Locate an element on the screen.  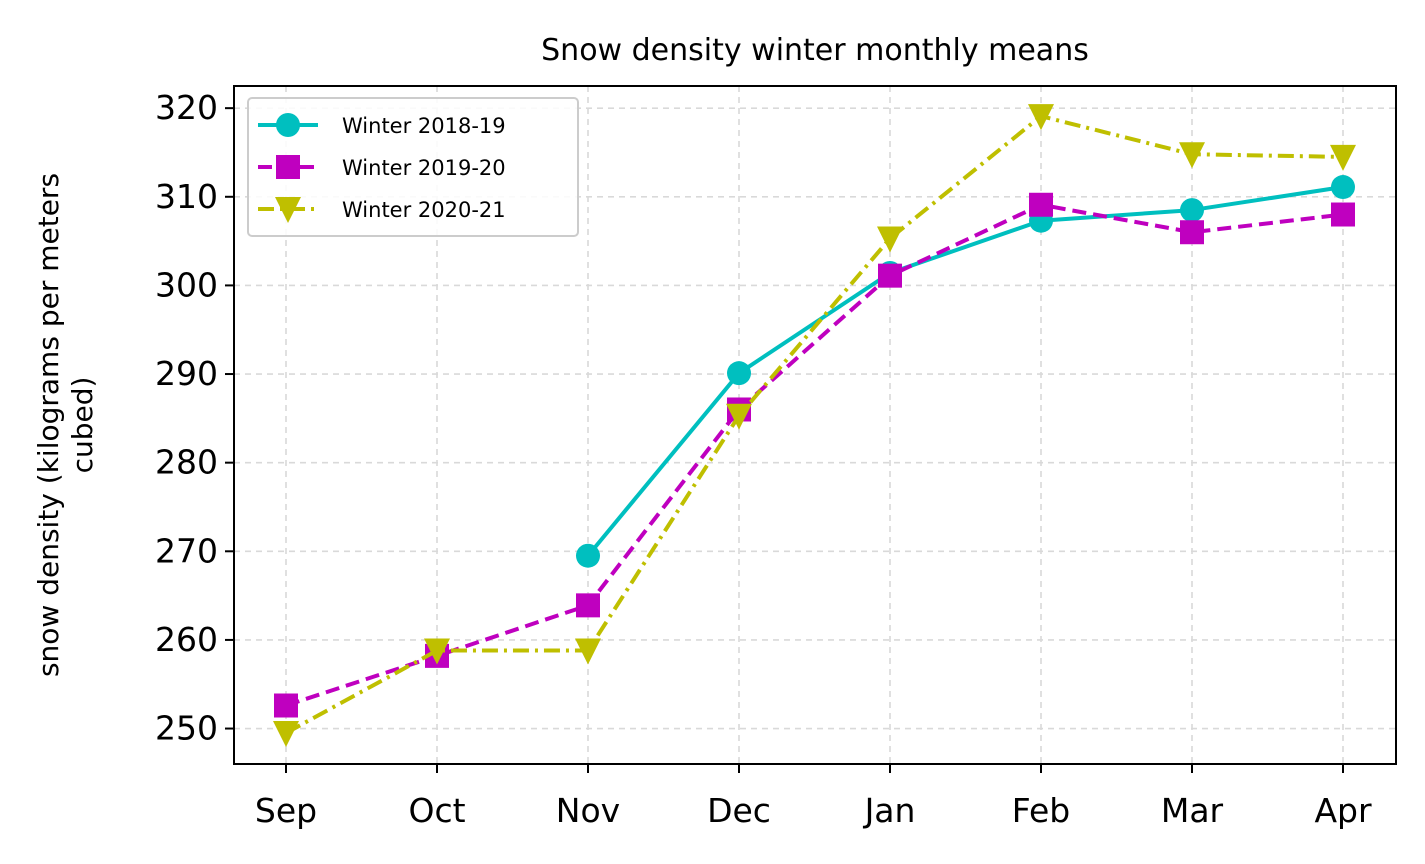
x-tick-label: Mar is located at coordinates (1192, 810).